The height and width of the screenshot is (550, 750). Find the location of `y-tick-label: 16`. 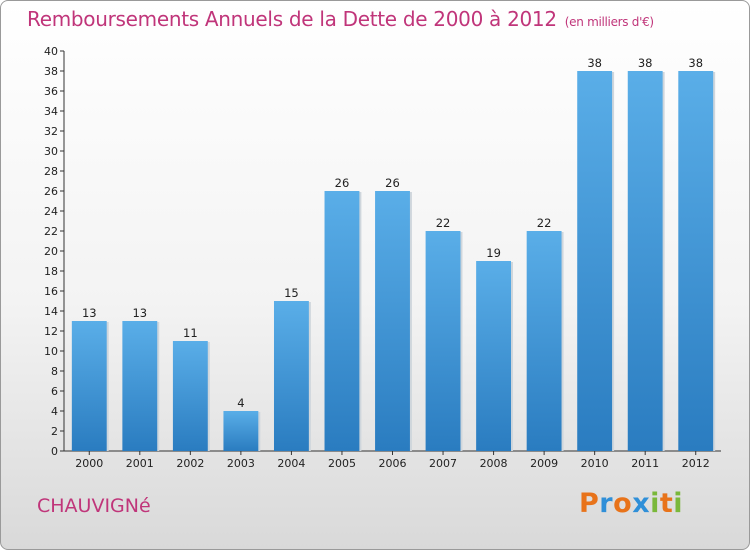

y-tick-label: 16 is located at coordinates (51, 291).